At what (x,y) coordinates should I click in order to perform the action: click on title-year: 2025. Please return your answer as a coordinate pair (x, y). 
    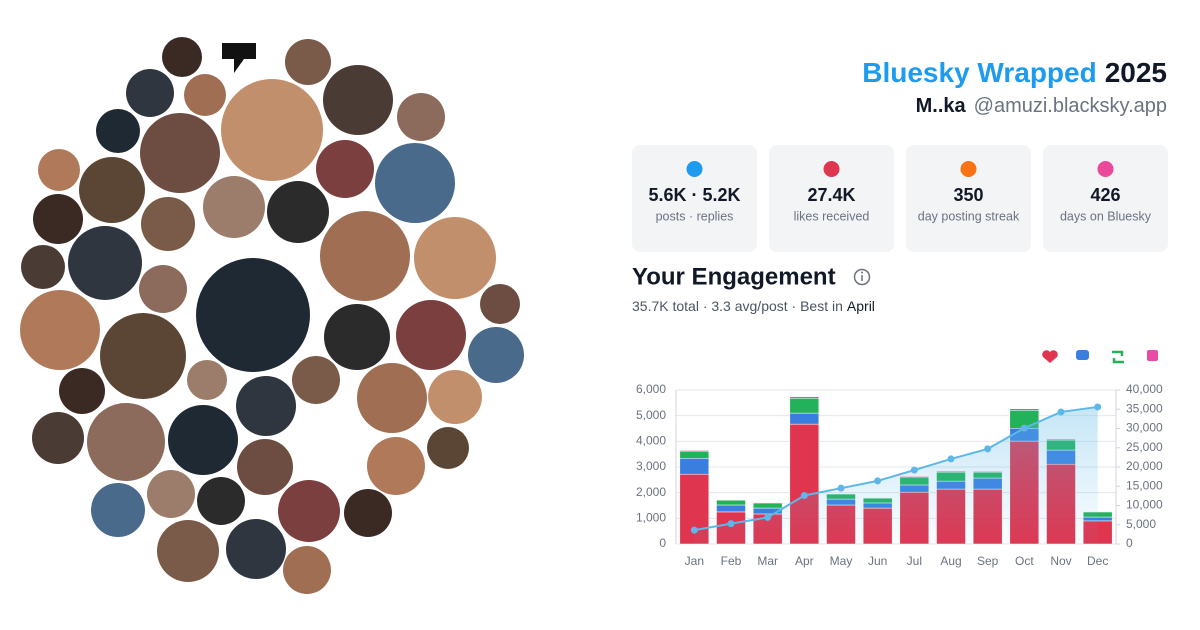
    Looking at the image, I should click on (1136, 72).